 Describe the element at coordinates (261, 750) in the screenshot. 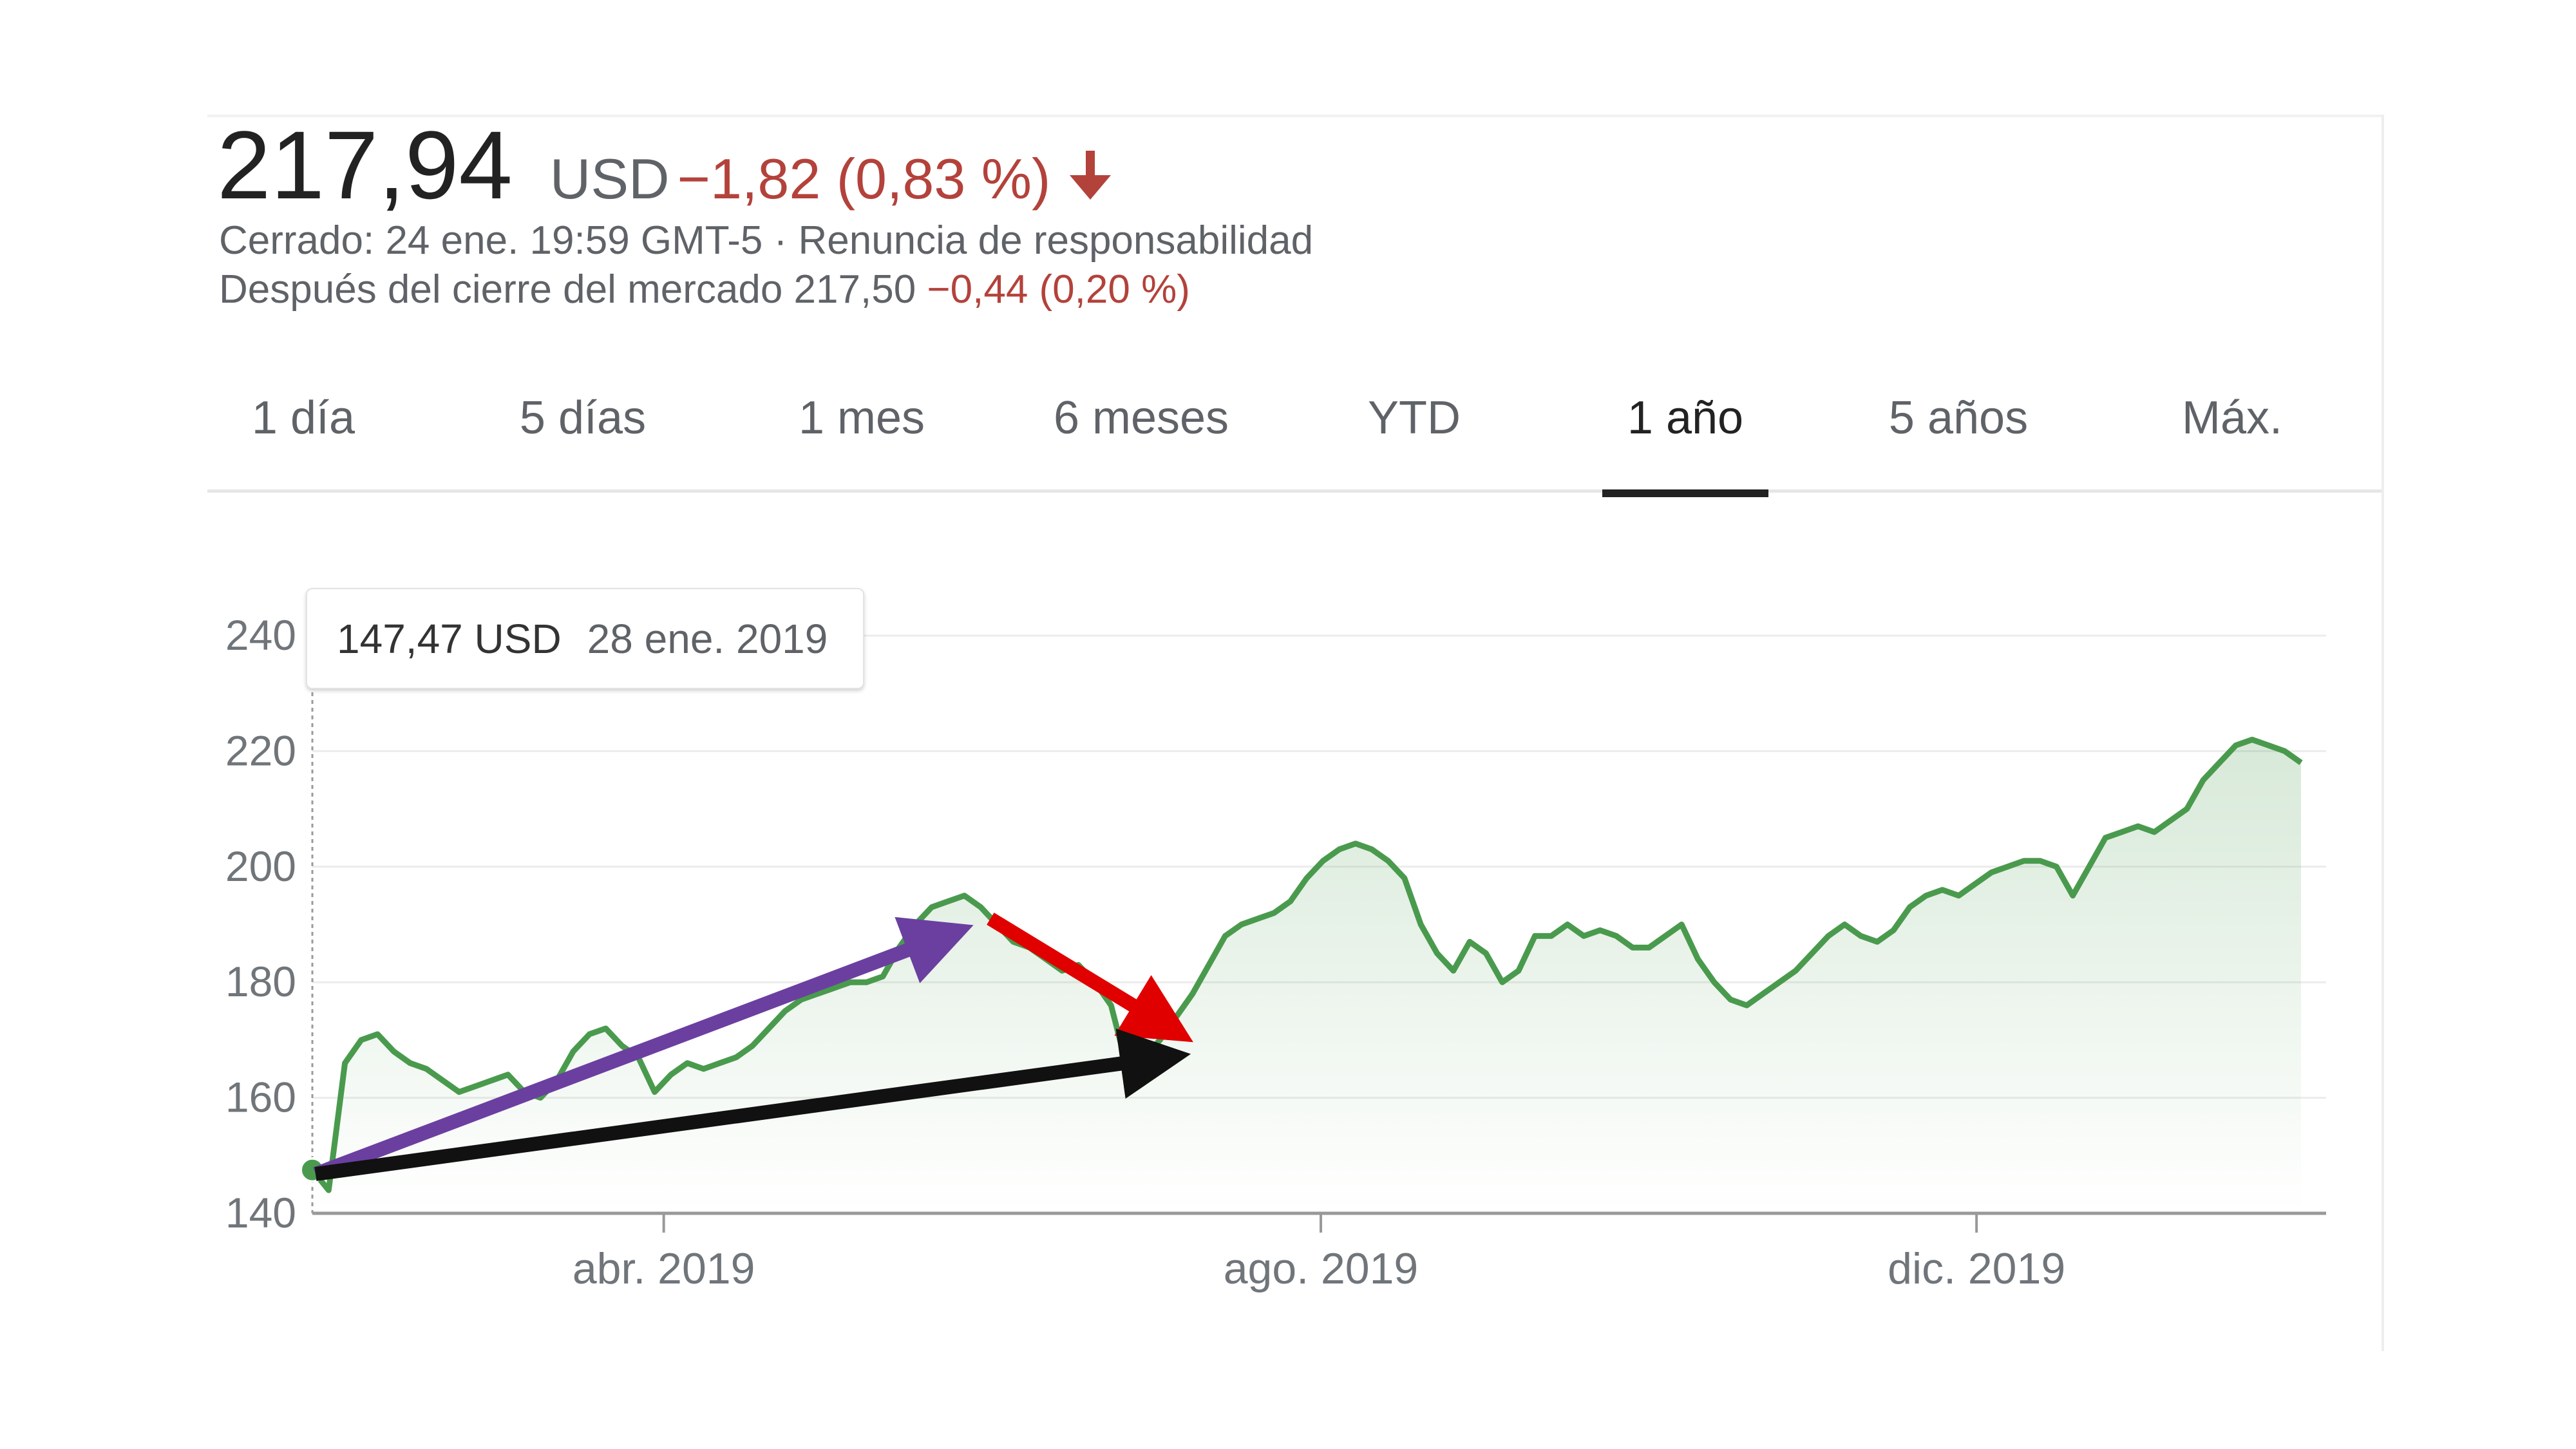

I see `y-tick-label: 220` at that location.